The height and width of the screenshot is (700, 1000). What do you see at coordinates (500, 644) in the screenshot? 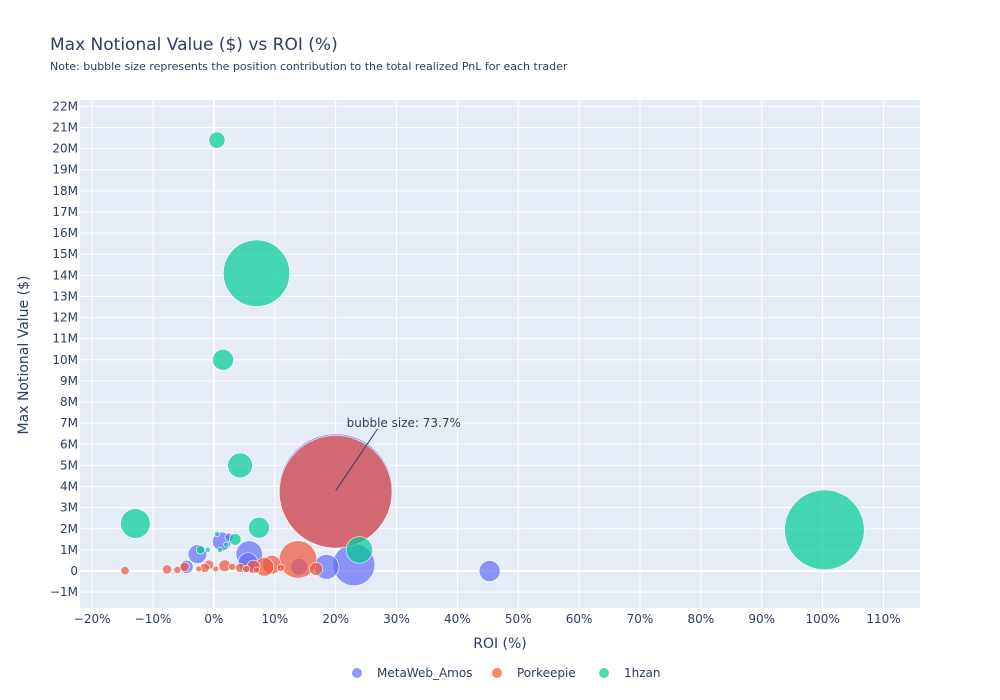
I see `x-axis-title: ROI (%)` at bounding box center [500, 644].